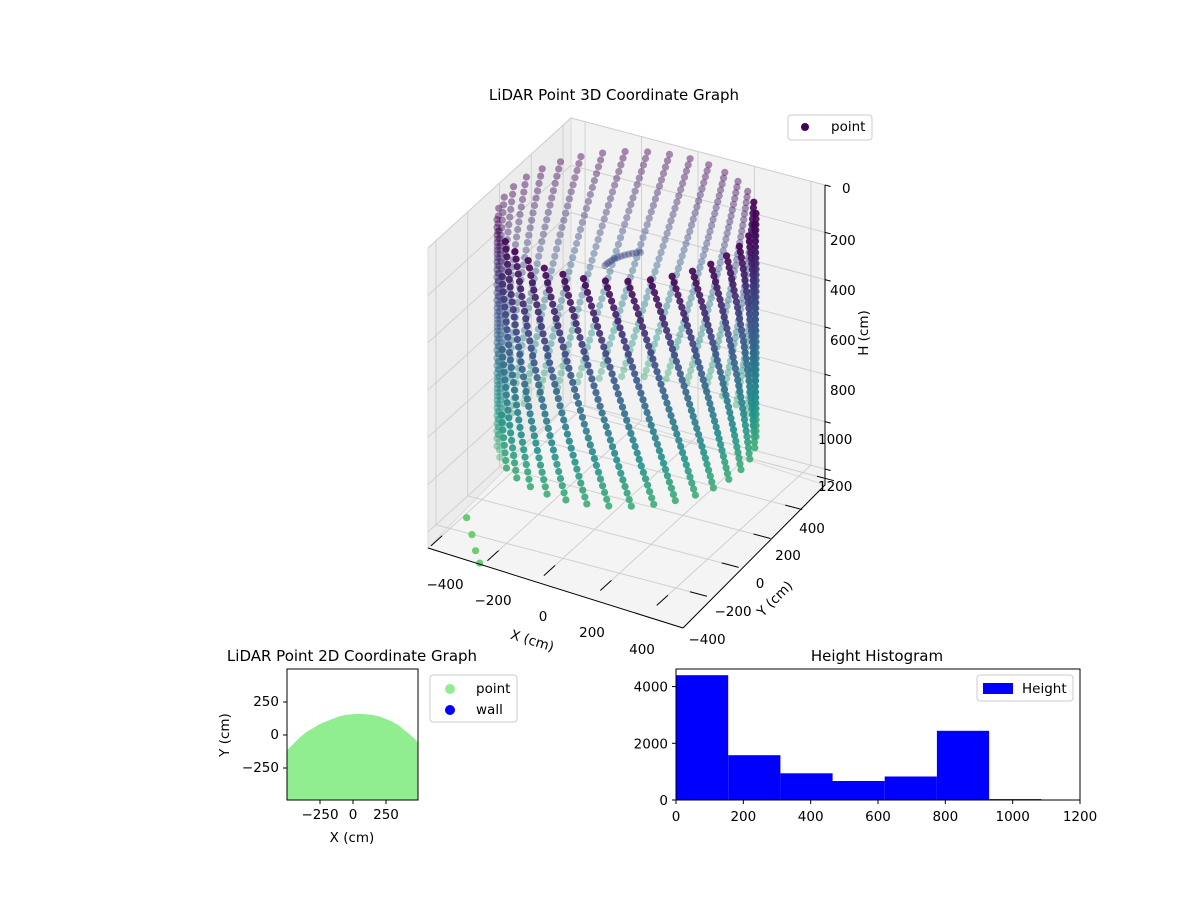 The height and width of the screenshot is (900, 1200). I want to click on legend-marker-height, so click(998, 688).